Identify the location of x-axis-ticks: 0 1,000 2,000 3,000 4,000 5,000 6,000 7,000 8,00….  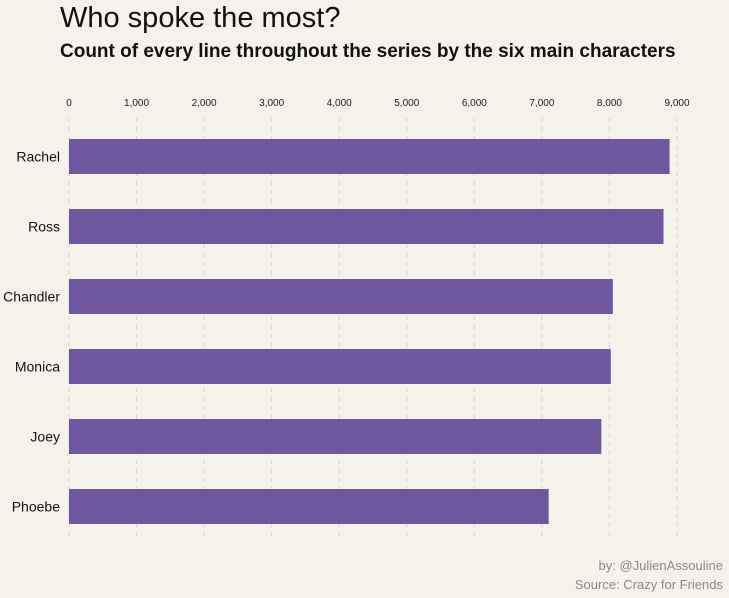
(378, 103).